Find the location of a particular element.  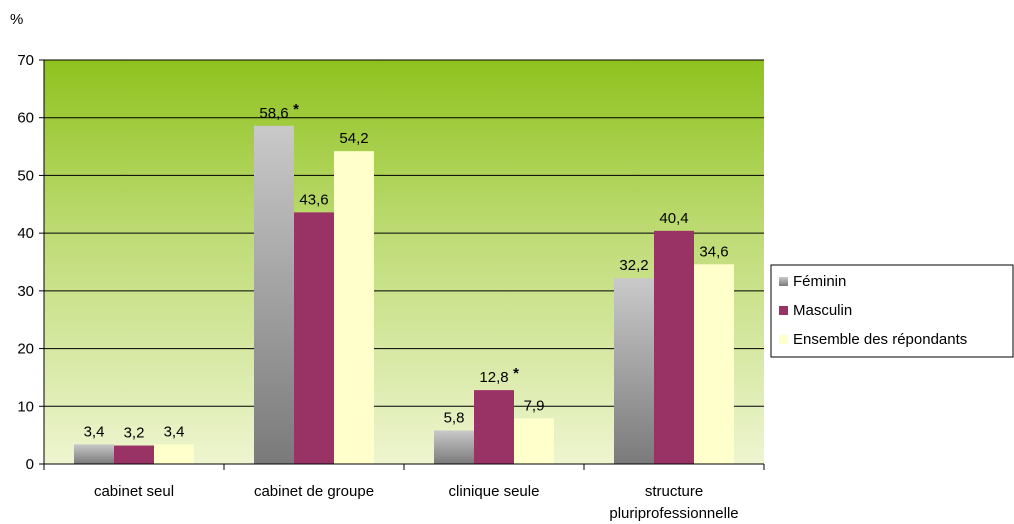

data-label: 43,6 is located at coordinates (313, 199).